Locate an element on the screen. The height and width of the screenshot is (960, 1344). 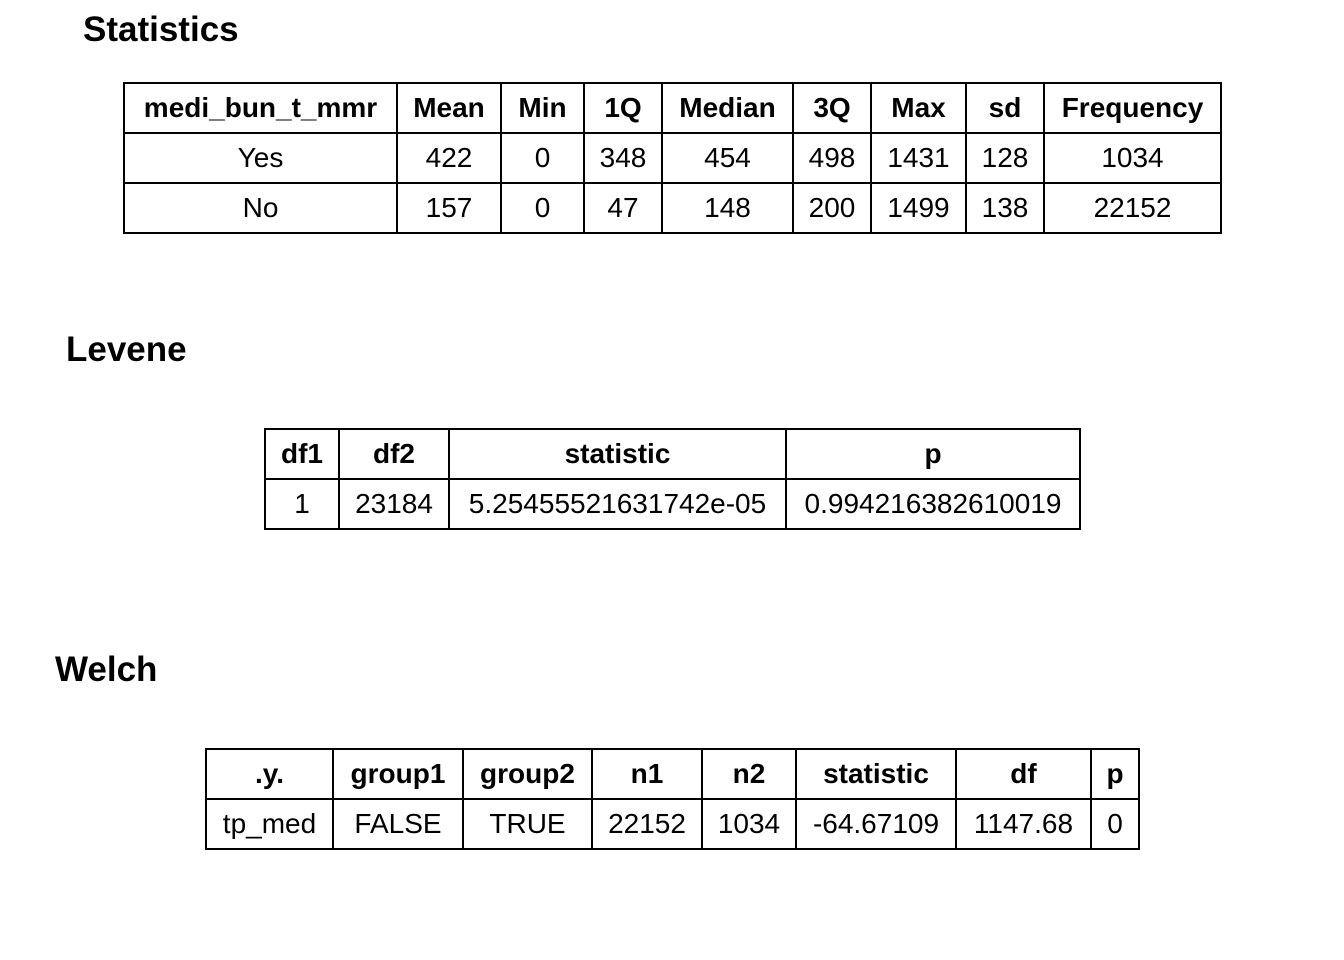
table-cell: 1499 is located at coordinates (918, 208).